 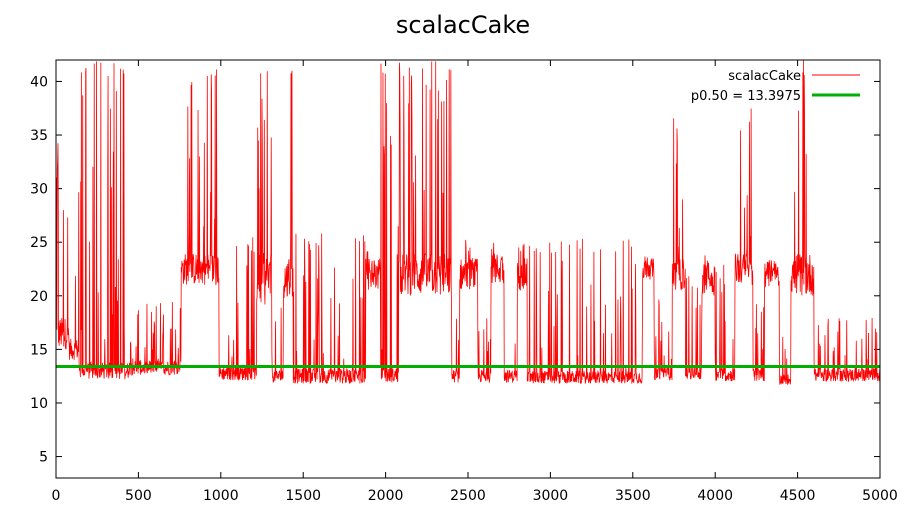 What do you see at coordinates (56, 496) in the screenshot?
I see `x-tick-label: 0` at bounding box center [56, 496].